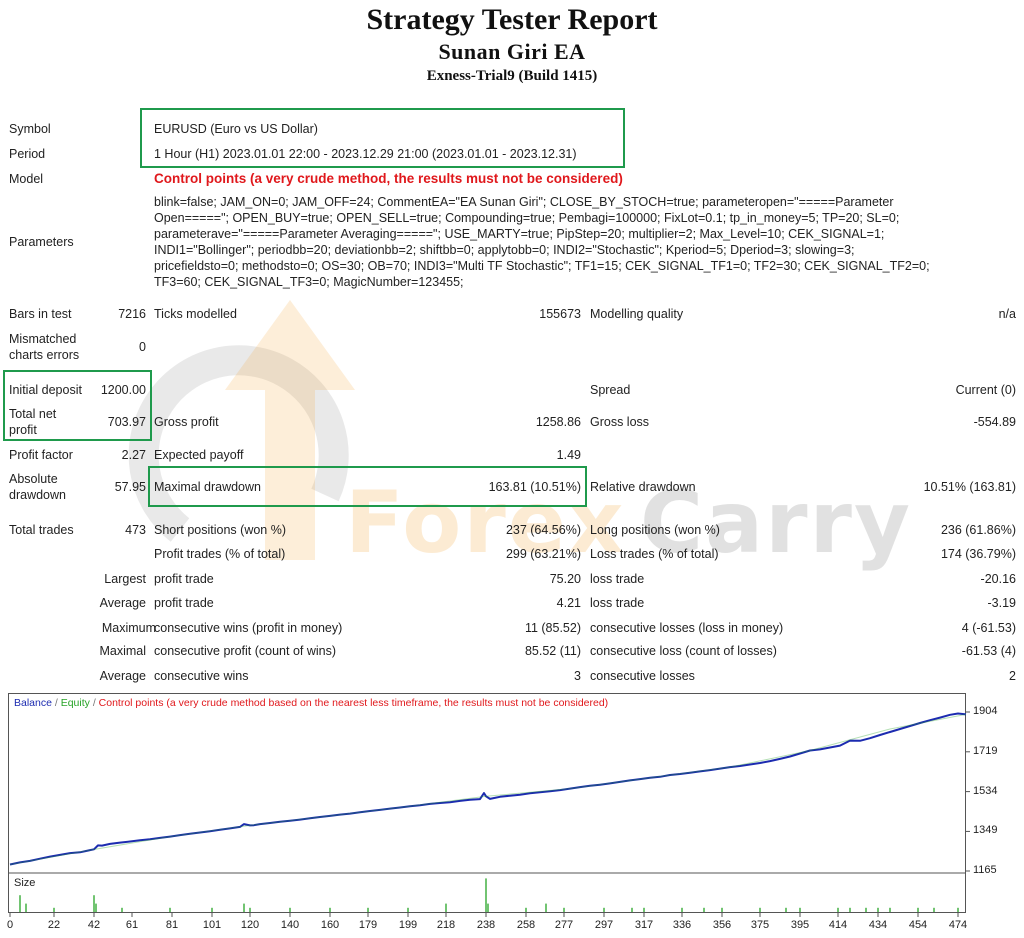 The width and height of the screenshot is (1024, 938). Describe the element at coordinates (994, 422) in the screenshot. I see `gross-loss-value: -554.89` at that location.